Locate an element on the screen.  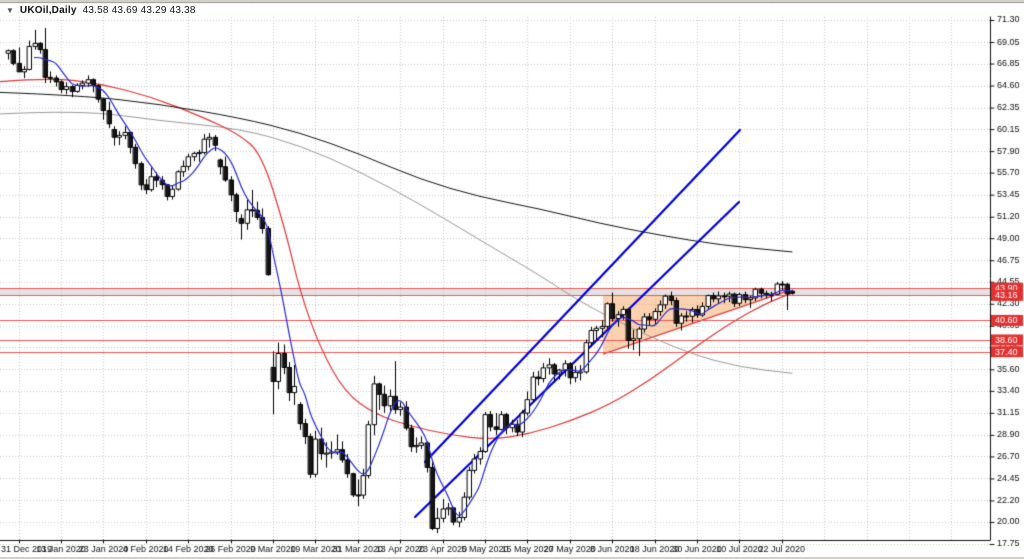
symbol-timeframe-label: UKOil,Daily is located at coordinates (48, 10).